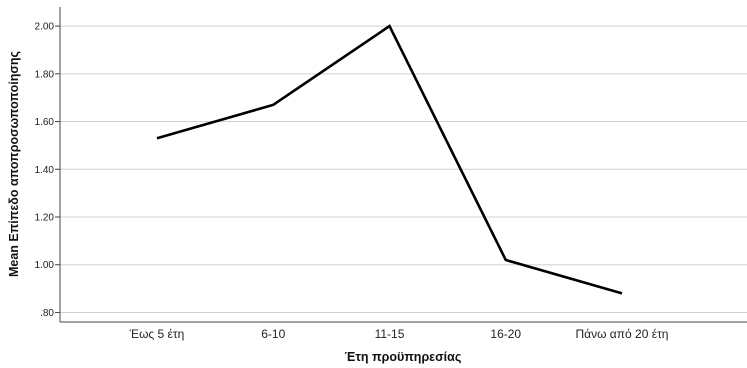  I want to click on x-axis-ticks: Έως 5 έτη 6-10 11-15 16-20 Πάνω από 20 έτη, so click(399, 334).